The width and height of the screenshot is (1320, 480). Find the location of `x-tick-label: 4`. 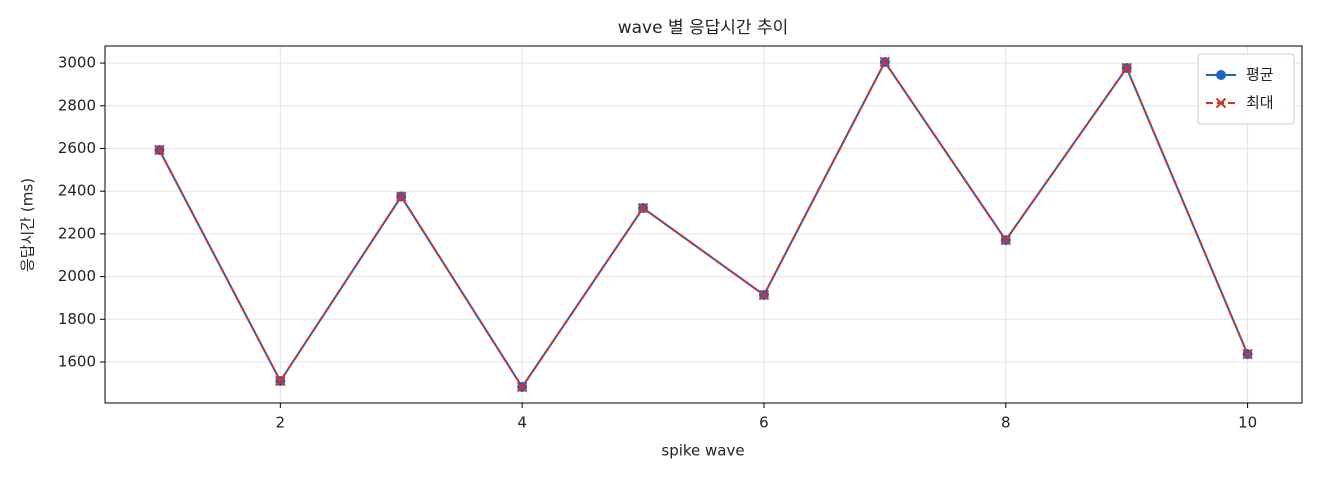

x-tick-label: 4 is located at coordinates (522, 423).